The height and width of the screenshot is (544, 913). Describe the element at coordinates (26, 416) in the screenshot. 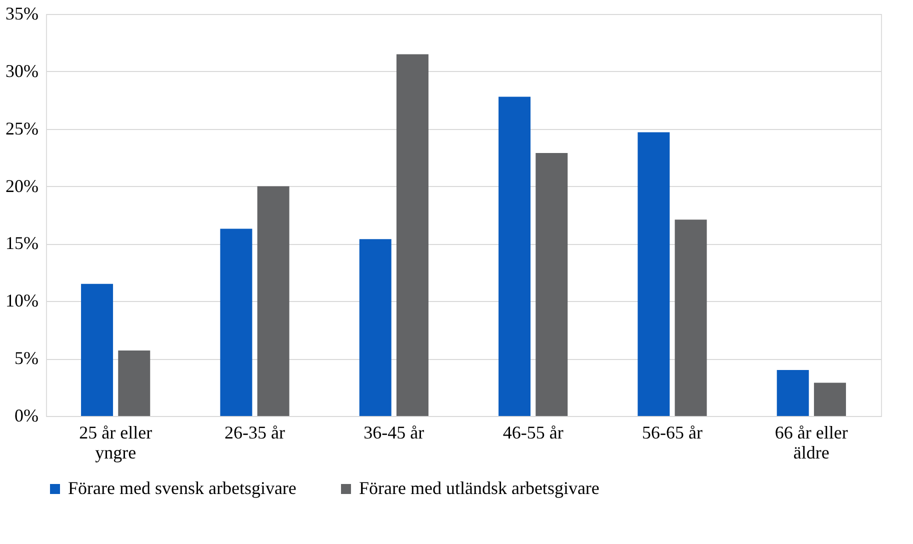

I see `y-tick-label: 0%` at that location.